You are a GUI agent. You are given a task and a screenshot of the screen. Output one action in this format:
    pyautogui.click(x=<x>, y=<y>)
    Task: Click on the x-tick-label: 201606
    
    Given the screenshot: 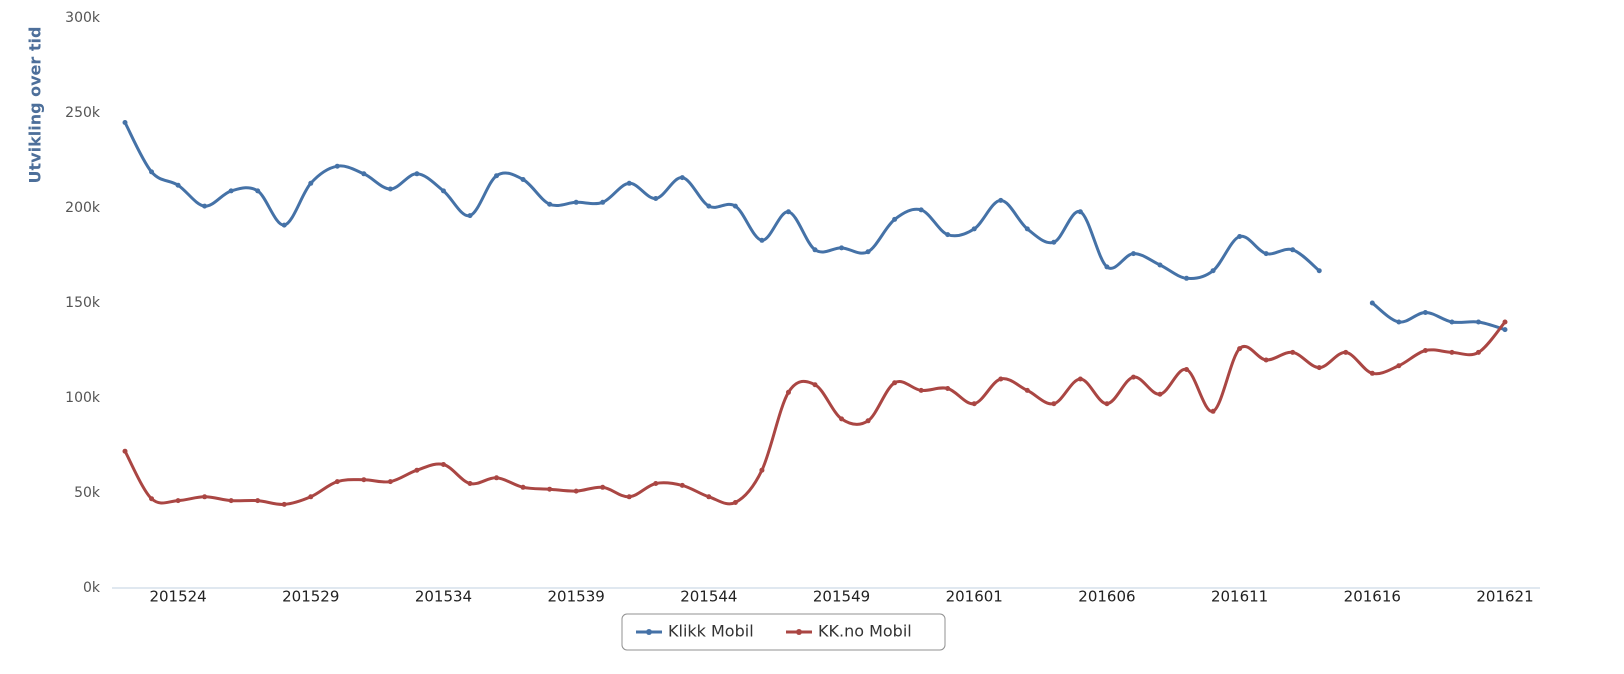 What is the action you would take?
    pyautogui.click(x=1106, y=597)
    